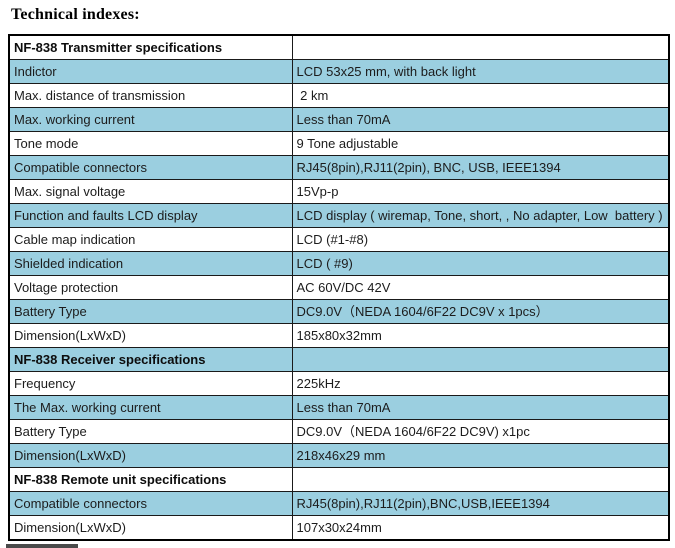 This screenshot has height=548, width=675. I want to click on table-row: Frequency 225kHz, so click(339, 383).